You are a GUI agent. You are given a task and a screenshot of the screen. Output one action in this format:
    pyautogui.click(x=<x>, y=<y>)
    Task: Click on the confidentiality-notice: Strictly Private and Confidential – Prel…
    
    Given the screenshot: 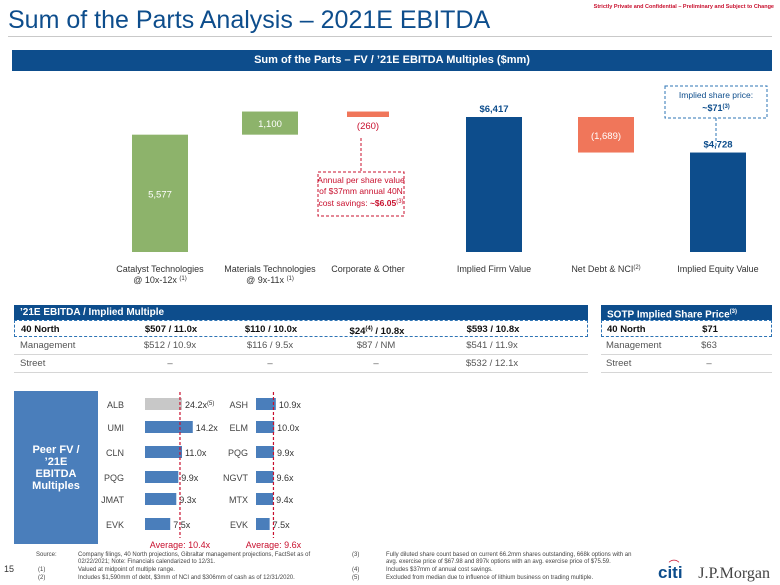 What is the action you would take?
    pyautogui.click(x=683, y=7)
    